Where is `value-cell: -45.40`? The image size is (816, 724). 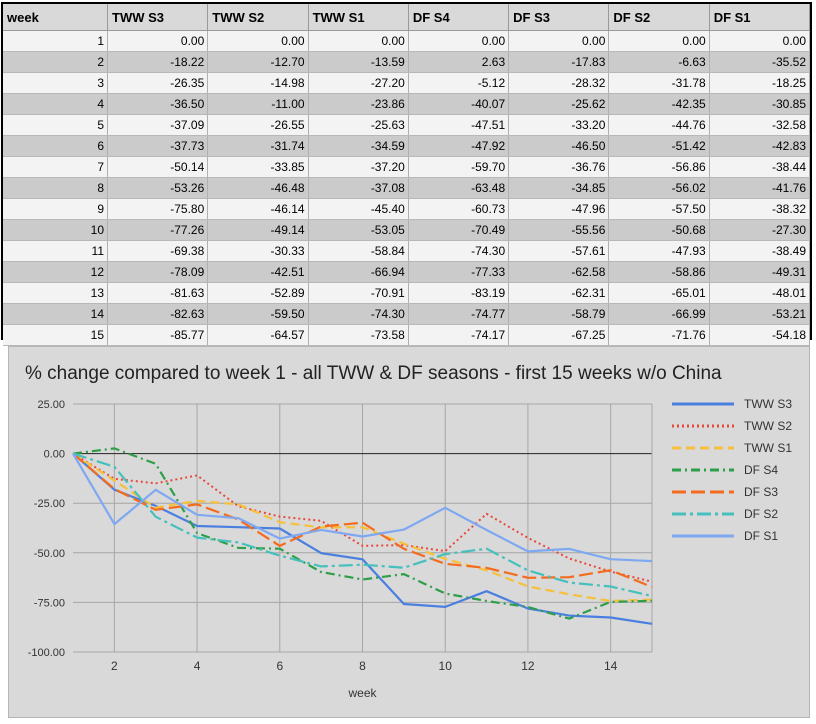 value-cell: -45.40 is located at coordinates (358, 209).